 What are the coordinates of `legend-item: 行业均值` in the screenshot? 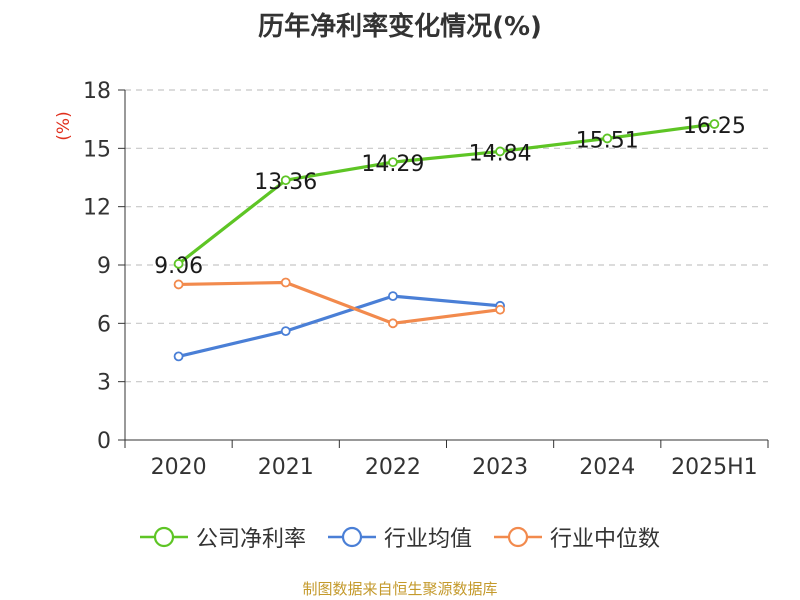 It's located at (399, 537).